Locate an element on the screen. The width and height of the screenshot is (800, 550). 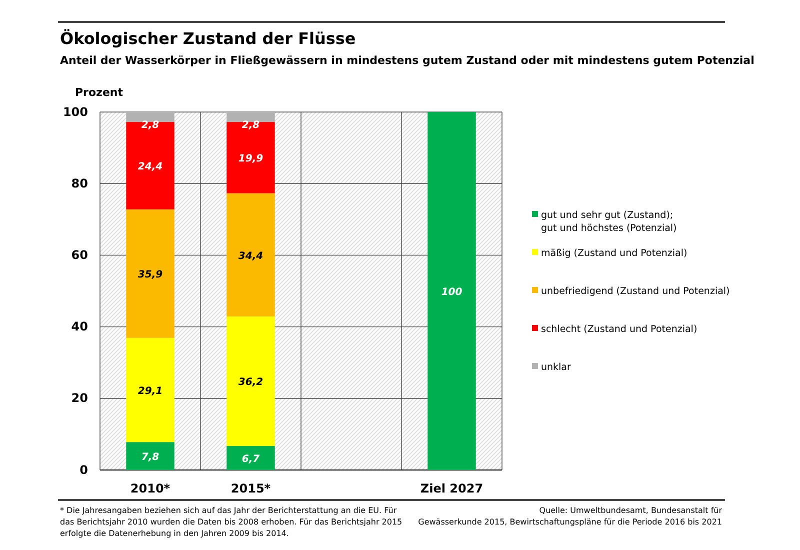
data-label: 6,7 is located at coordinates (251, 460).